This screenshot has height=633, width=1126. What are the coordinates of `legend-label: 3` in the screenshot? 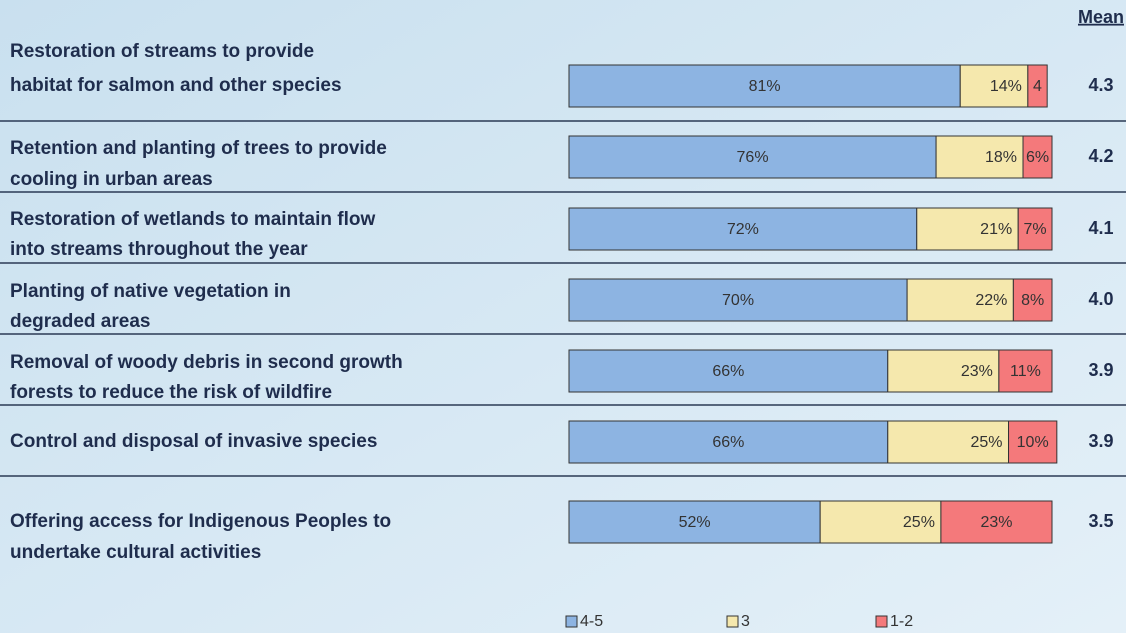 It's located at (745, 621).